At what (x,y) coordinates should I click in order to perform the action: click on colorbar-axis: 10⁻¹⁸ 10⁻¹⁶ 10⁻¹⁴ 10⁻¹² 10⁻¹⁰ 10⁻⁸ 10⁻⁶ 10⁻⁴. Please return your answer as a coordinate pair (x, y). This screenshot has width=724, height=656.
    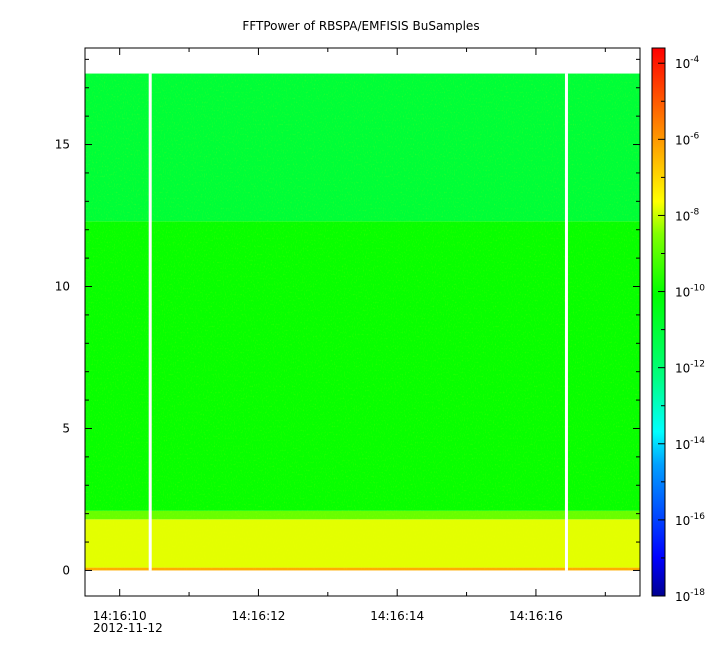
    Looking at the image, I should click on (681, 329).